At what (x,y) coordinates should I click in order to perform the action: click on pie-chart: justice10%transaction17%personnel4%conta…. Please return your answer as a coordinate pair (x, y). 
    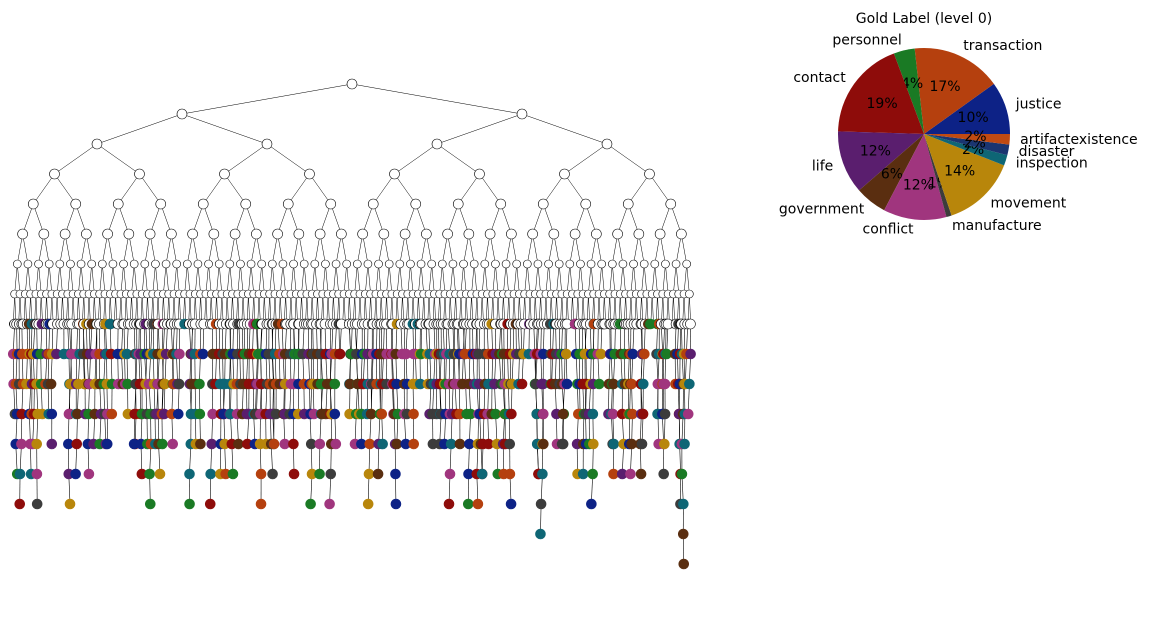
    Looking at the image, I should click on (958, 134).